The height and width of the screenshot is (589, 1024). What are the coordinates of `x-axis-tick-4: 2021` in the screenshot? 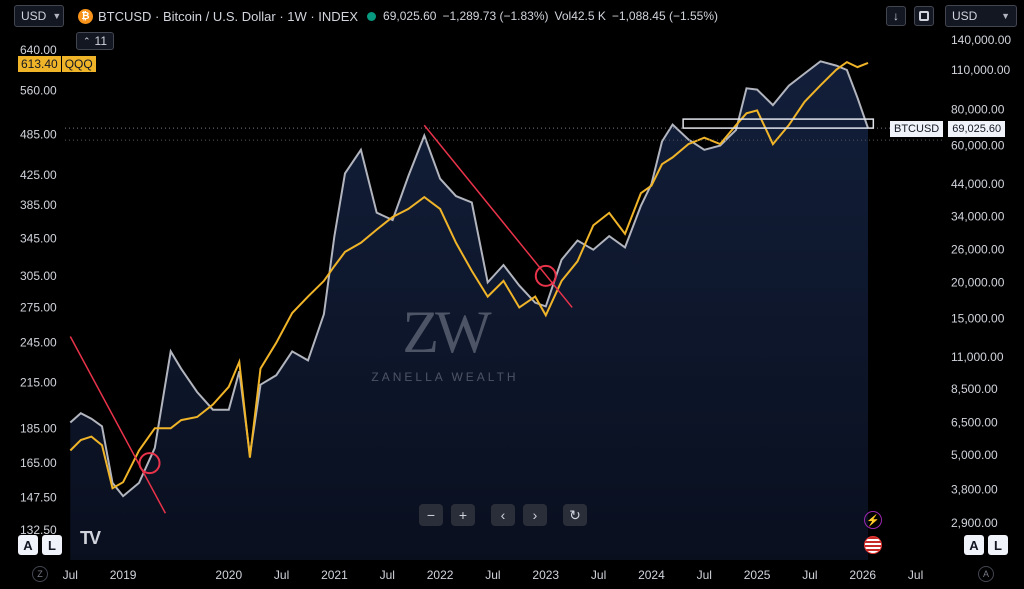 It's located at (334, 575).